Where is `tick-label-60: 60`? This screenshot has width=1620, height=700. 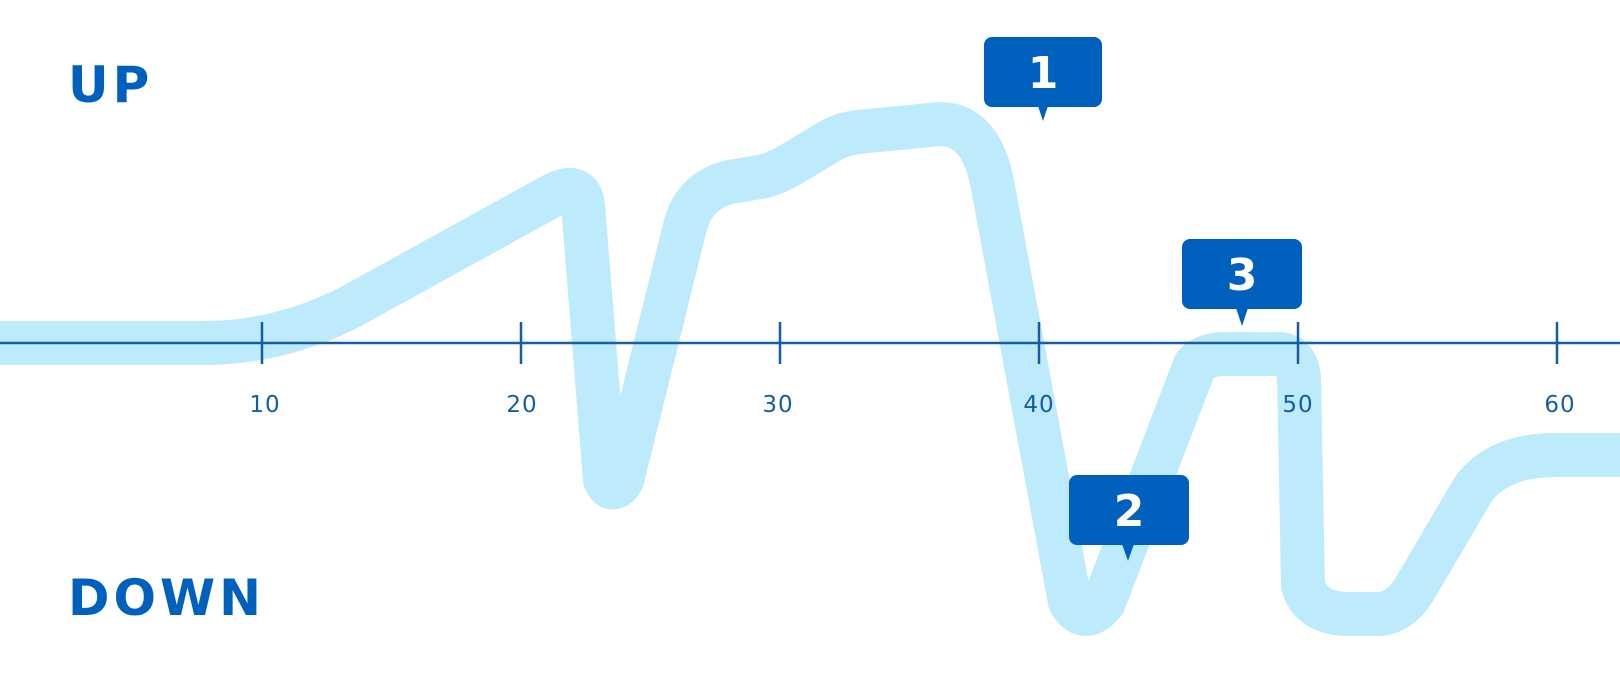
tick-label-60: 60 is located at coordinates (1559, 405).